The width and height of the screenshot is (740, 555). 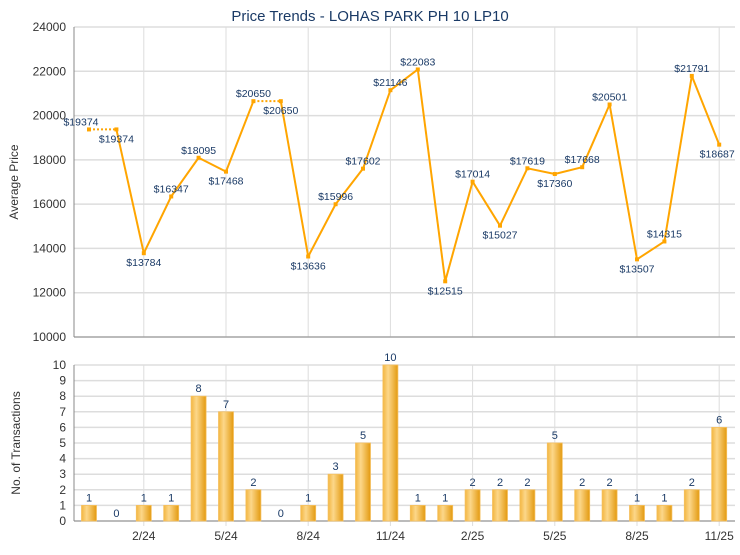 I want to click on y-tick-label: 2, so click(x=62, y=490).